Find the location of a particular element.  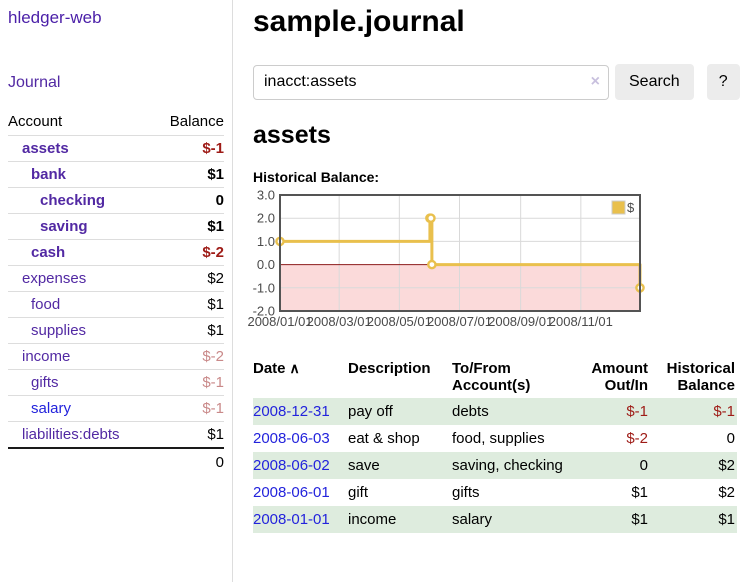

search-input is located at coordinates (431, 82).